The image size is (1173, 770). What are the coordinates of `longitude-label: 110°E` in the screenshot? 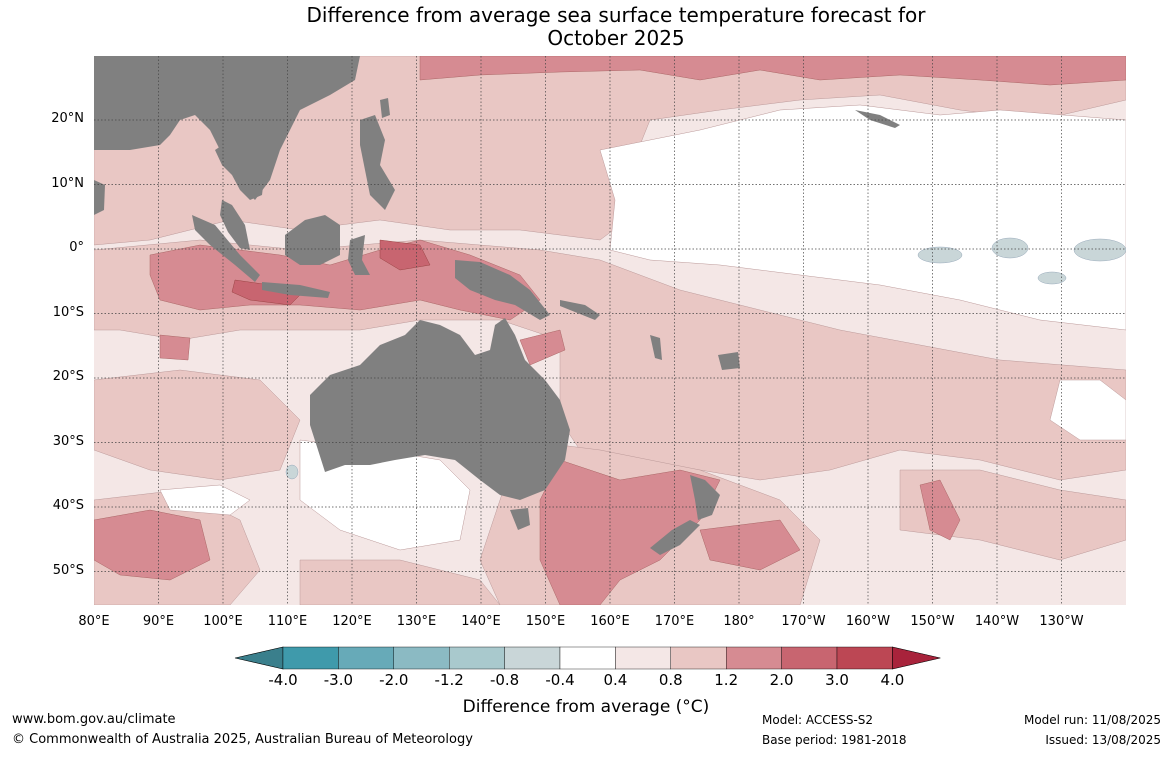 It's located at (287, 621).